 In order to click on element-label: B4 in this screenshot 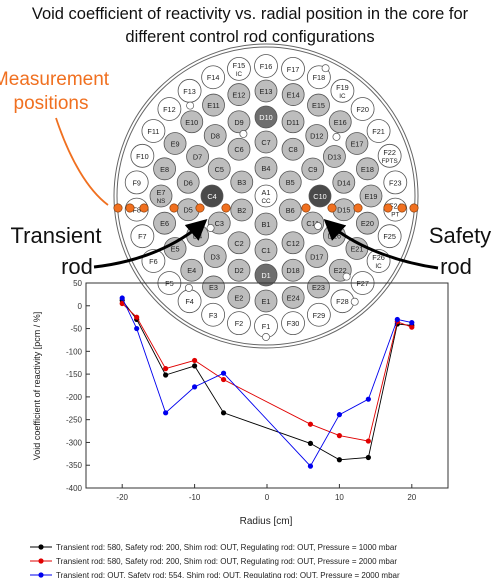, I will do `click(266, 168)`.